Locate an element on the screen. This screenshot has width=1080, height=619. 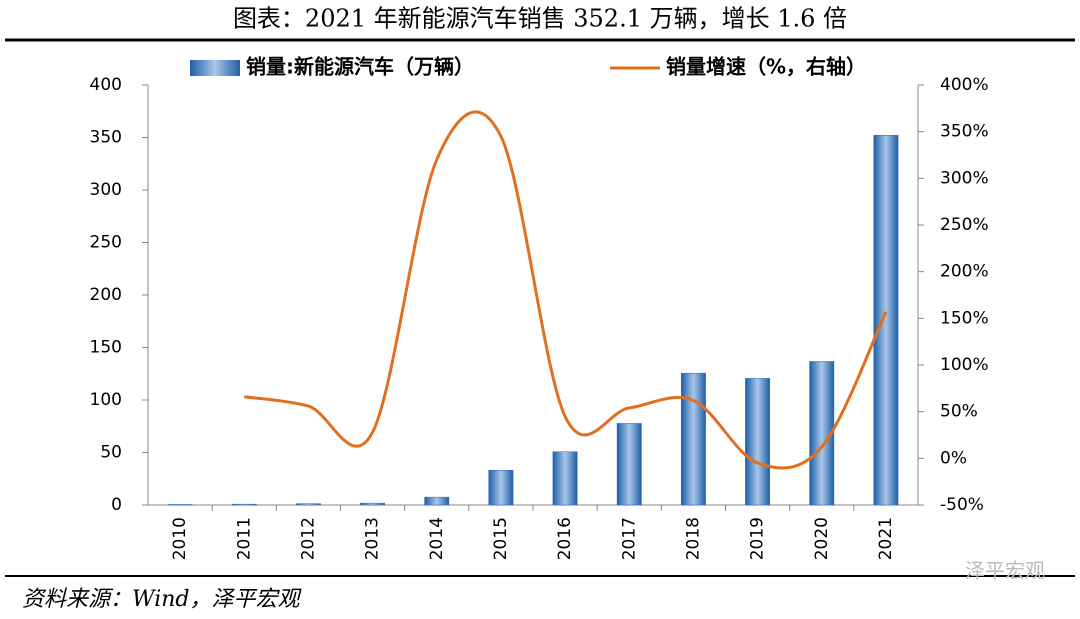
y-tick-label: 300 is located at coordinates (106, 190).